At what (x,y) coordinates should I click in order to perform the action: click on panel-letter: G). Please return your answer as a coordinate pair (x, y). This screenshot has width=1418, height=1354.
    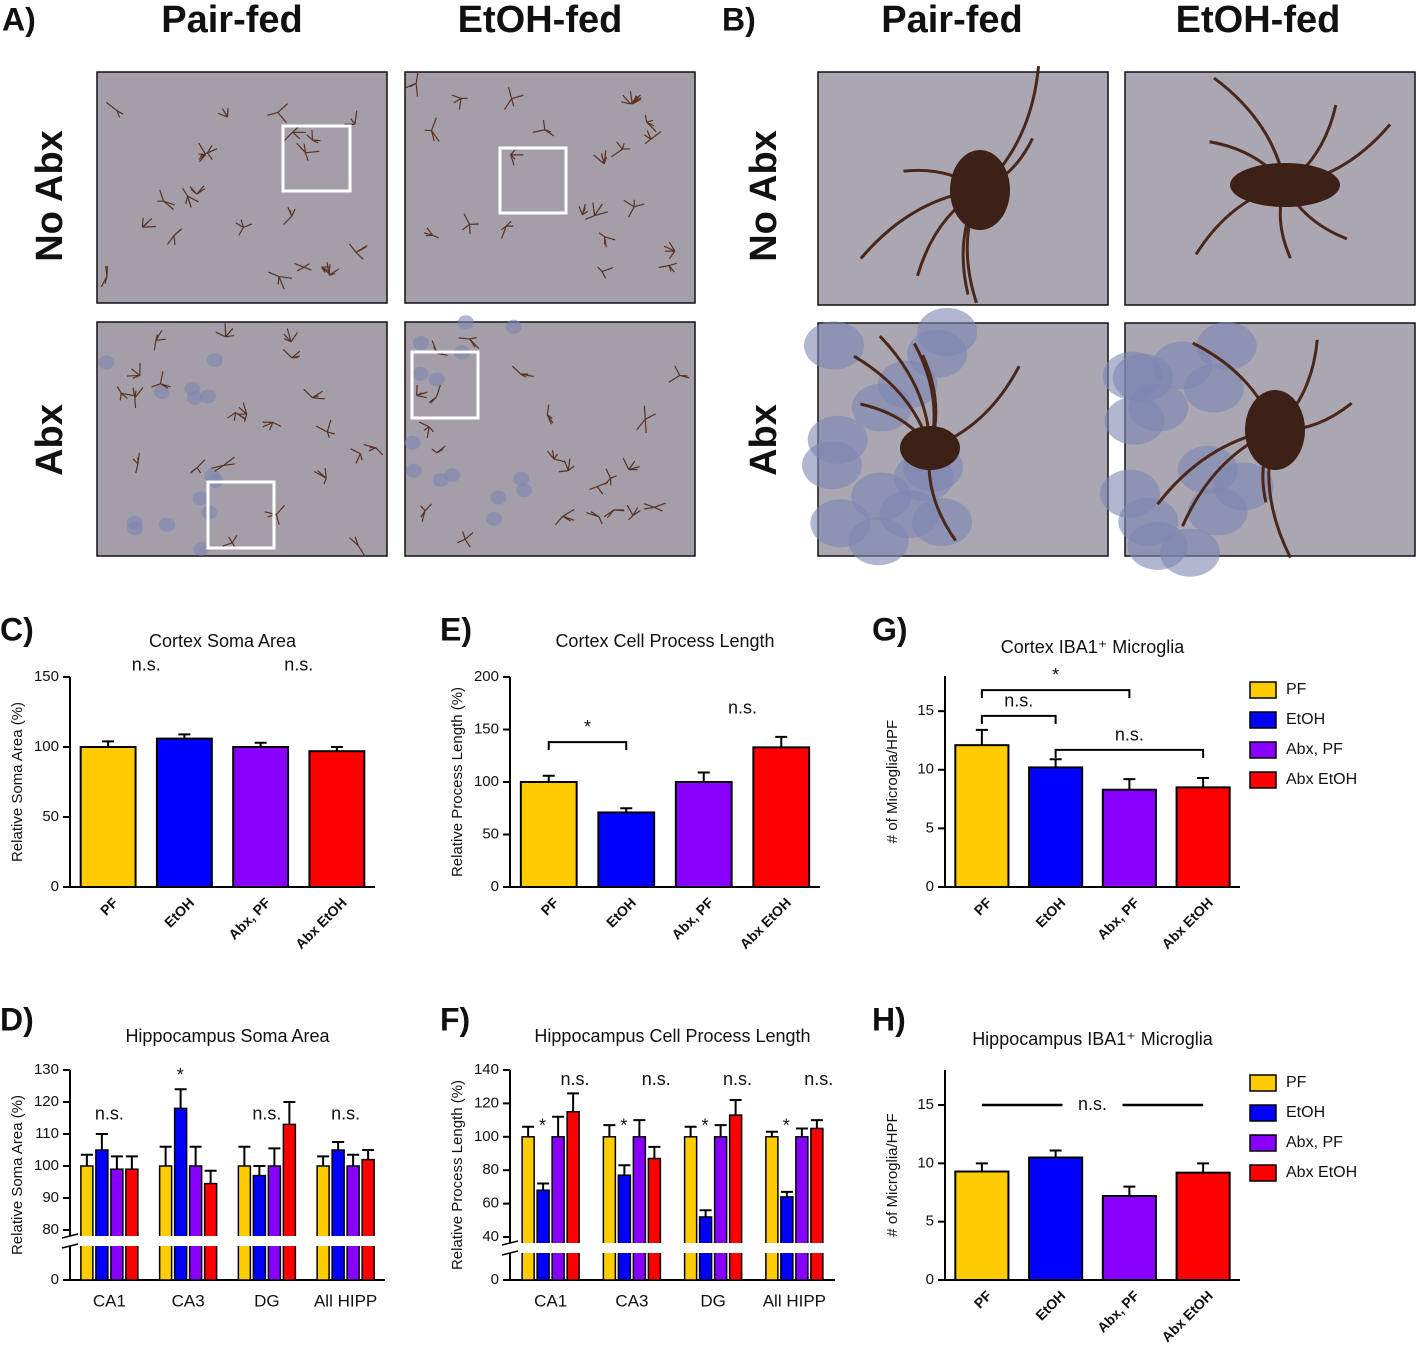
    Looking at the image, I should click on (890, 629).